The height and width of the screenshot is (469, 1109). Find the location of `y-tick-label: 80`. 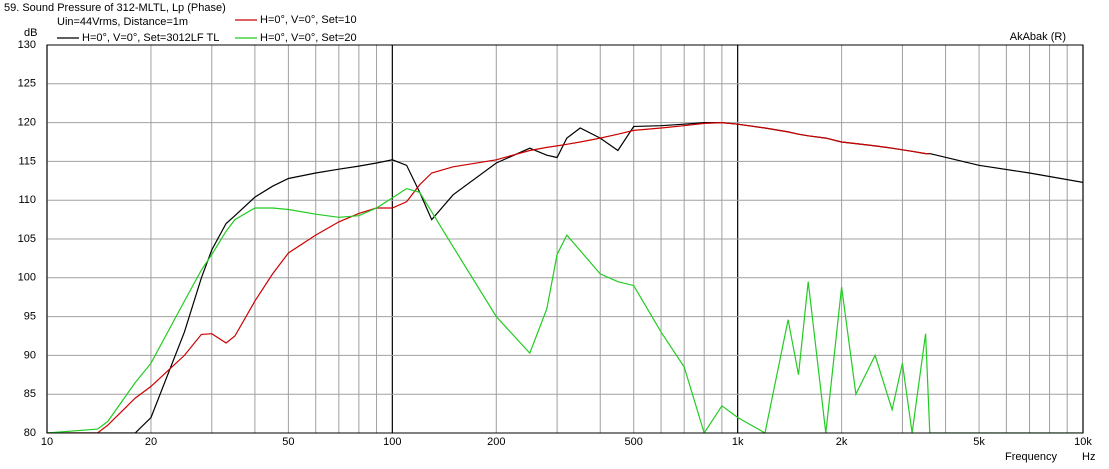

y-tick-label: 80 is located at coordinates (30, 433).